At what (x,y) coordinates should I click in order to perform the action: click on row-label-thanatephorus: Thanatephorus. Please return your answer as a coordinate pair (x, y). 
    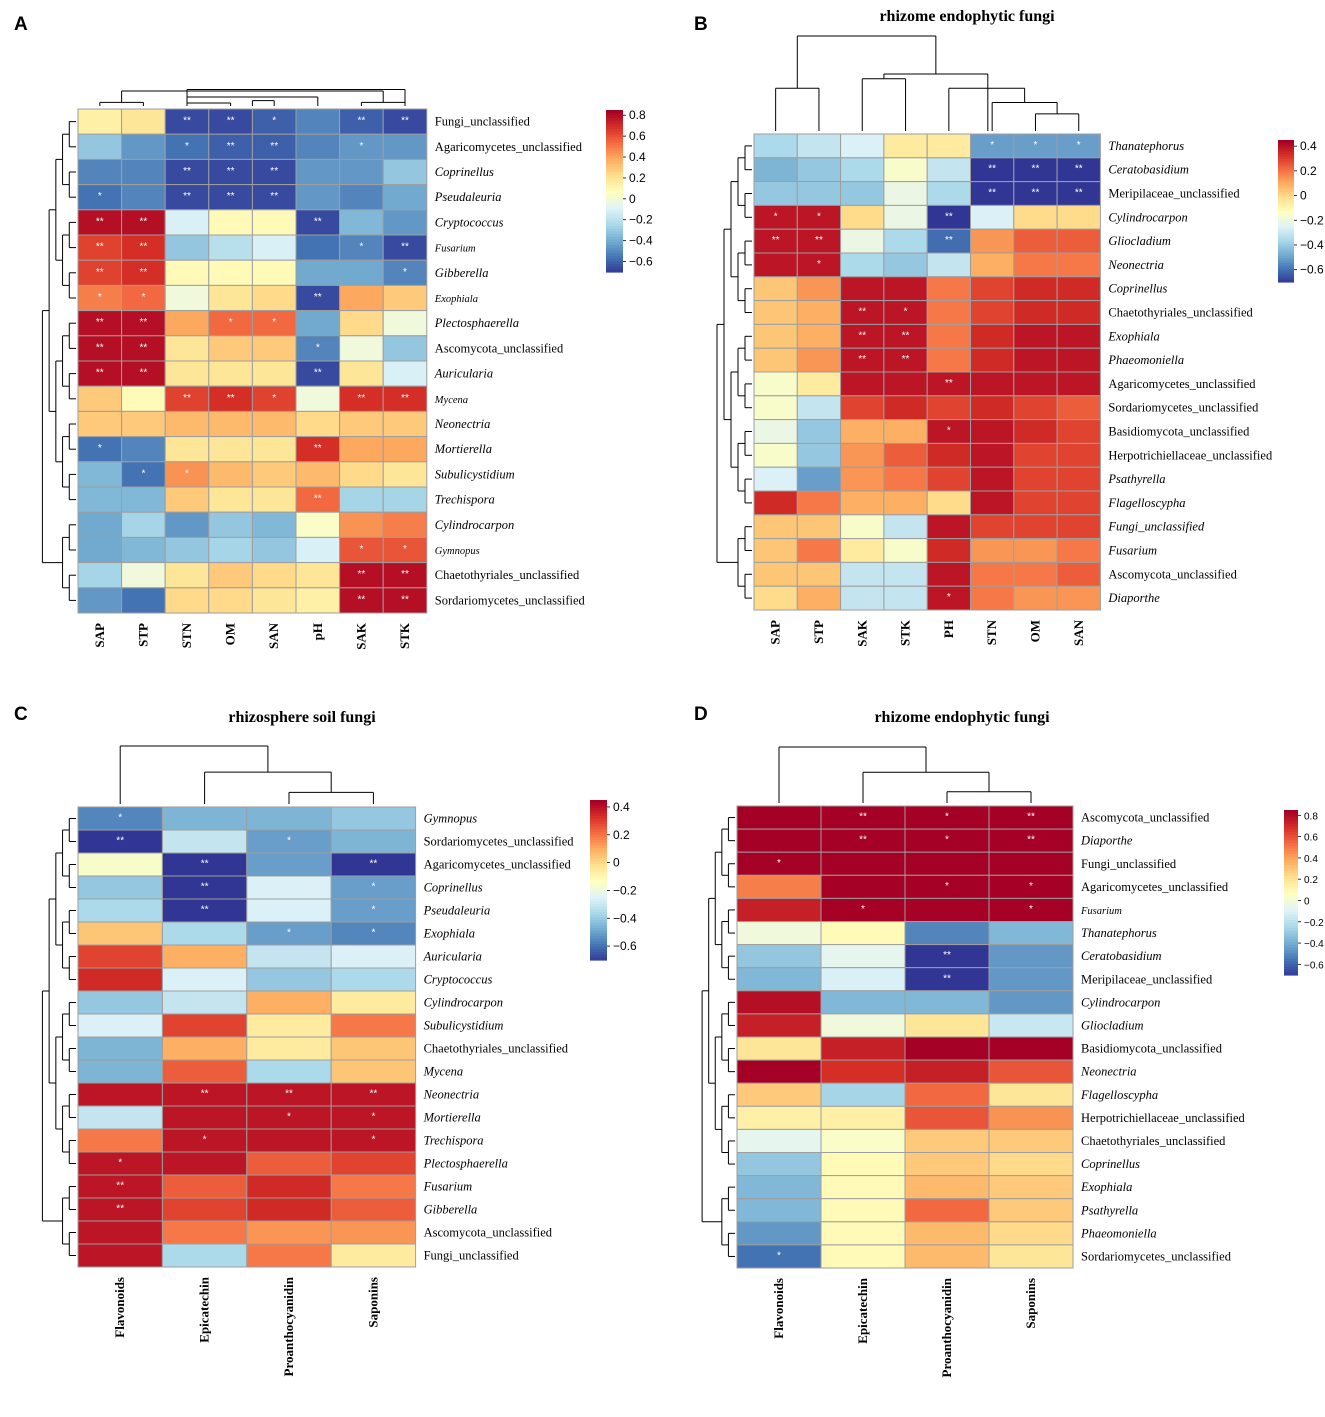
    Looking at the image, I should click on (1119, 933).